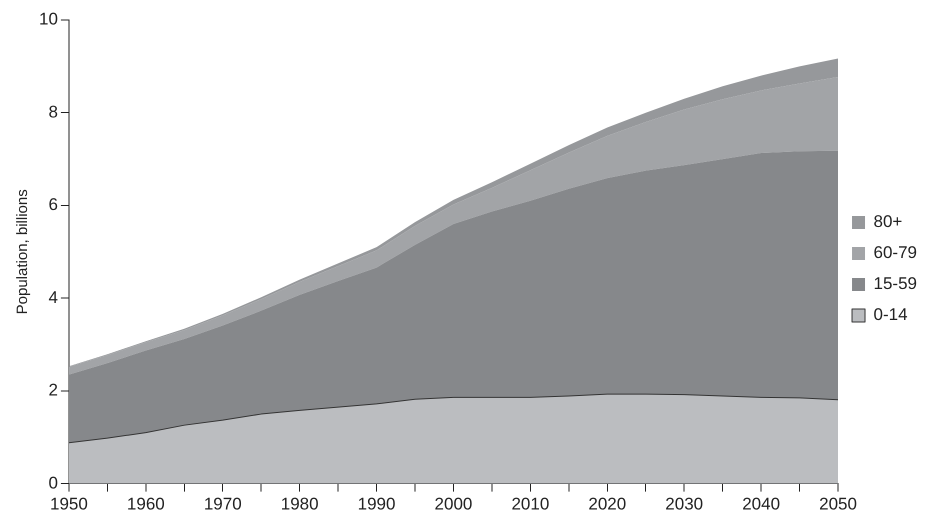  Describe the element at coordinates (23, 251) in the screenshot. I see `y-axis-title: Population, billions` at that location.